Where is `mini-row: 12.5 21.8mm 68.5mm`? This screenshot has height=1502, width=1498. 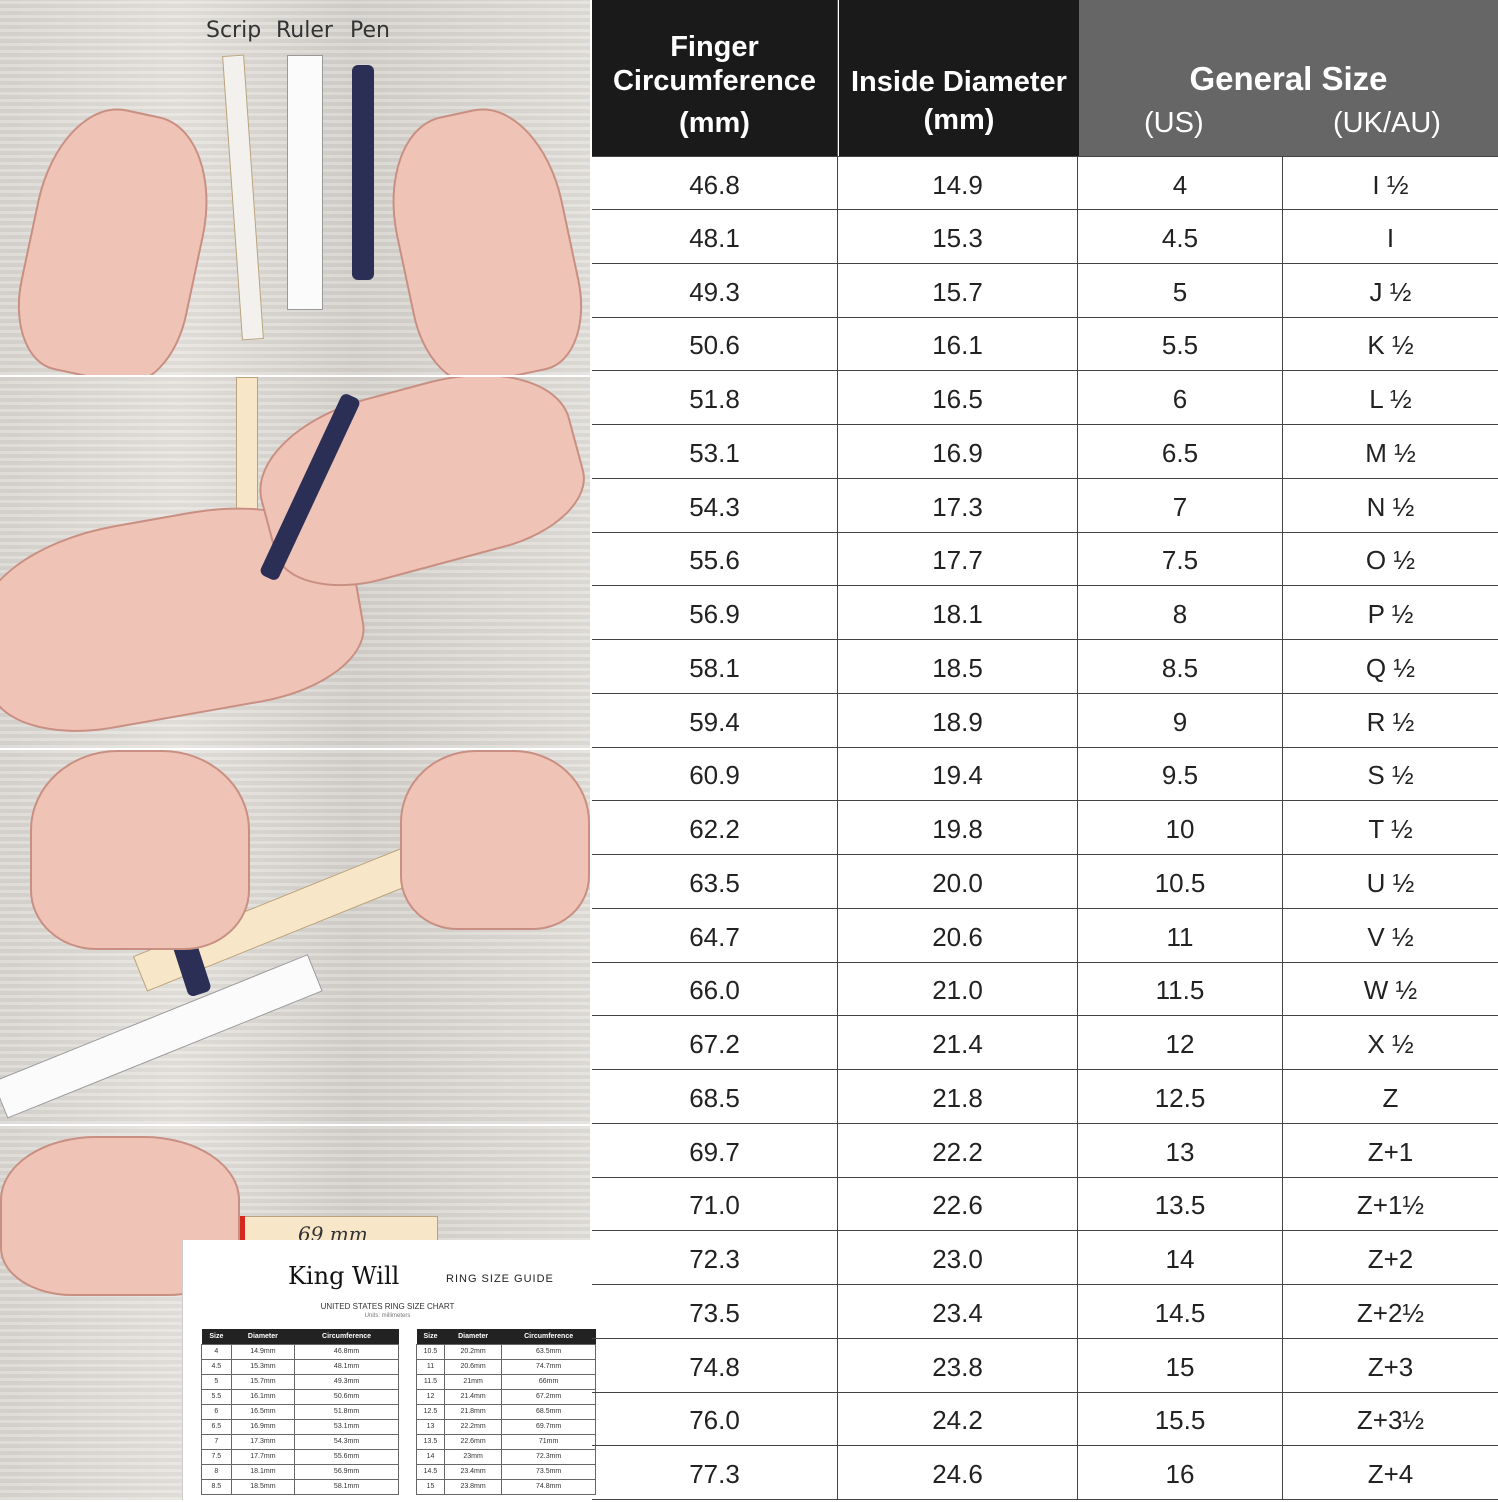
mini-row: 12.5 21.8mm 68.5mm is located at coordinates (506, 1411).